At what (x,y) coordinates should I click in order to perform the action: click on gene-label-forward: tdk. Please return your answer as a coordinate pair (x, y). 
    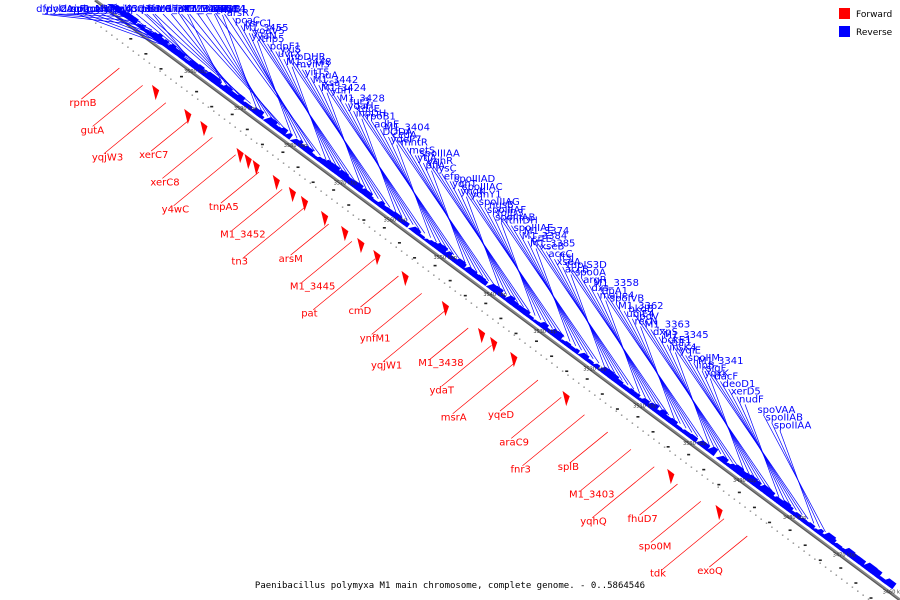
    Looking at the image, I should click on (658, 574).